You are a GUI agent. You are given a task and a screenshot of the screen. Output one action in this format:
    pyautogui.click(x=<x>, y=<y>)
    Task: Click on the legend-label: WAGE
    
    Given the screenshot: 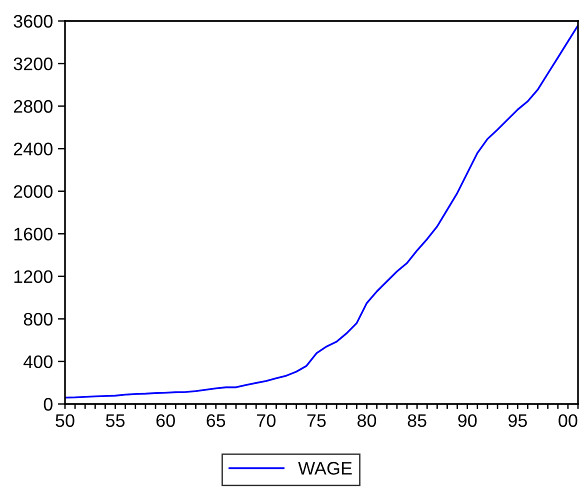 What is the action you would take?
    pyautogui.click(x=325, y=468)
    